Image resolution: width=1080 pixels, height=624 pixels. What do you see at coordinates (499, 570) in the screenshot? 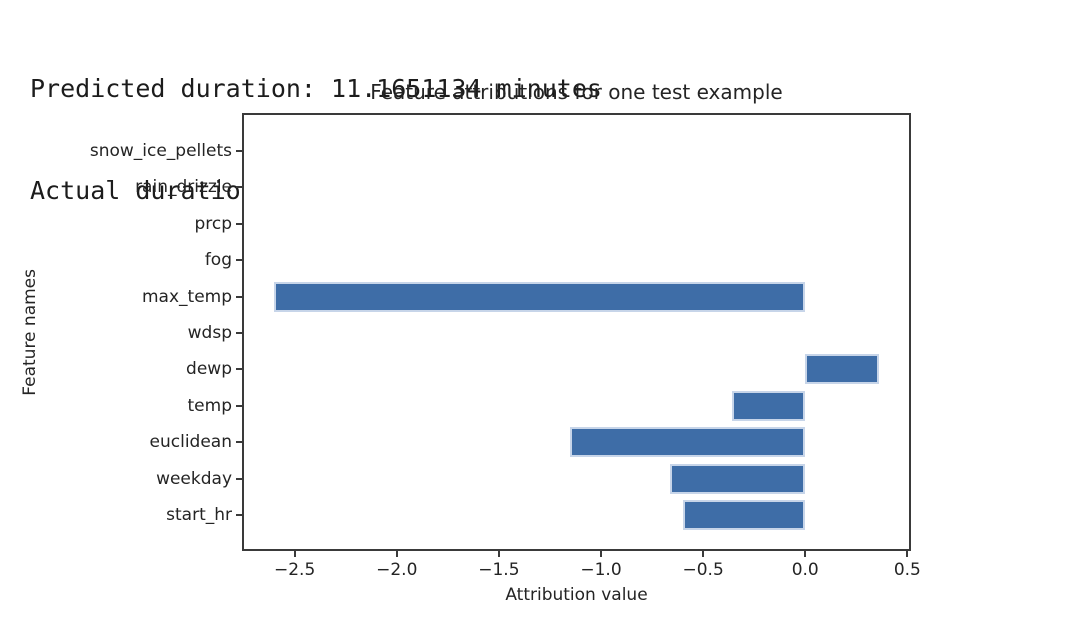
I see `x-tick-label: −1.5` at bounding box center [499, 570].